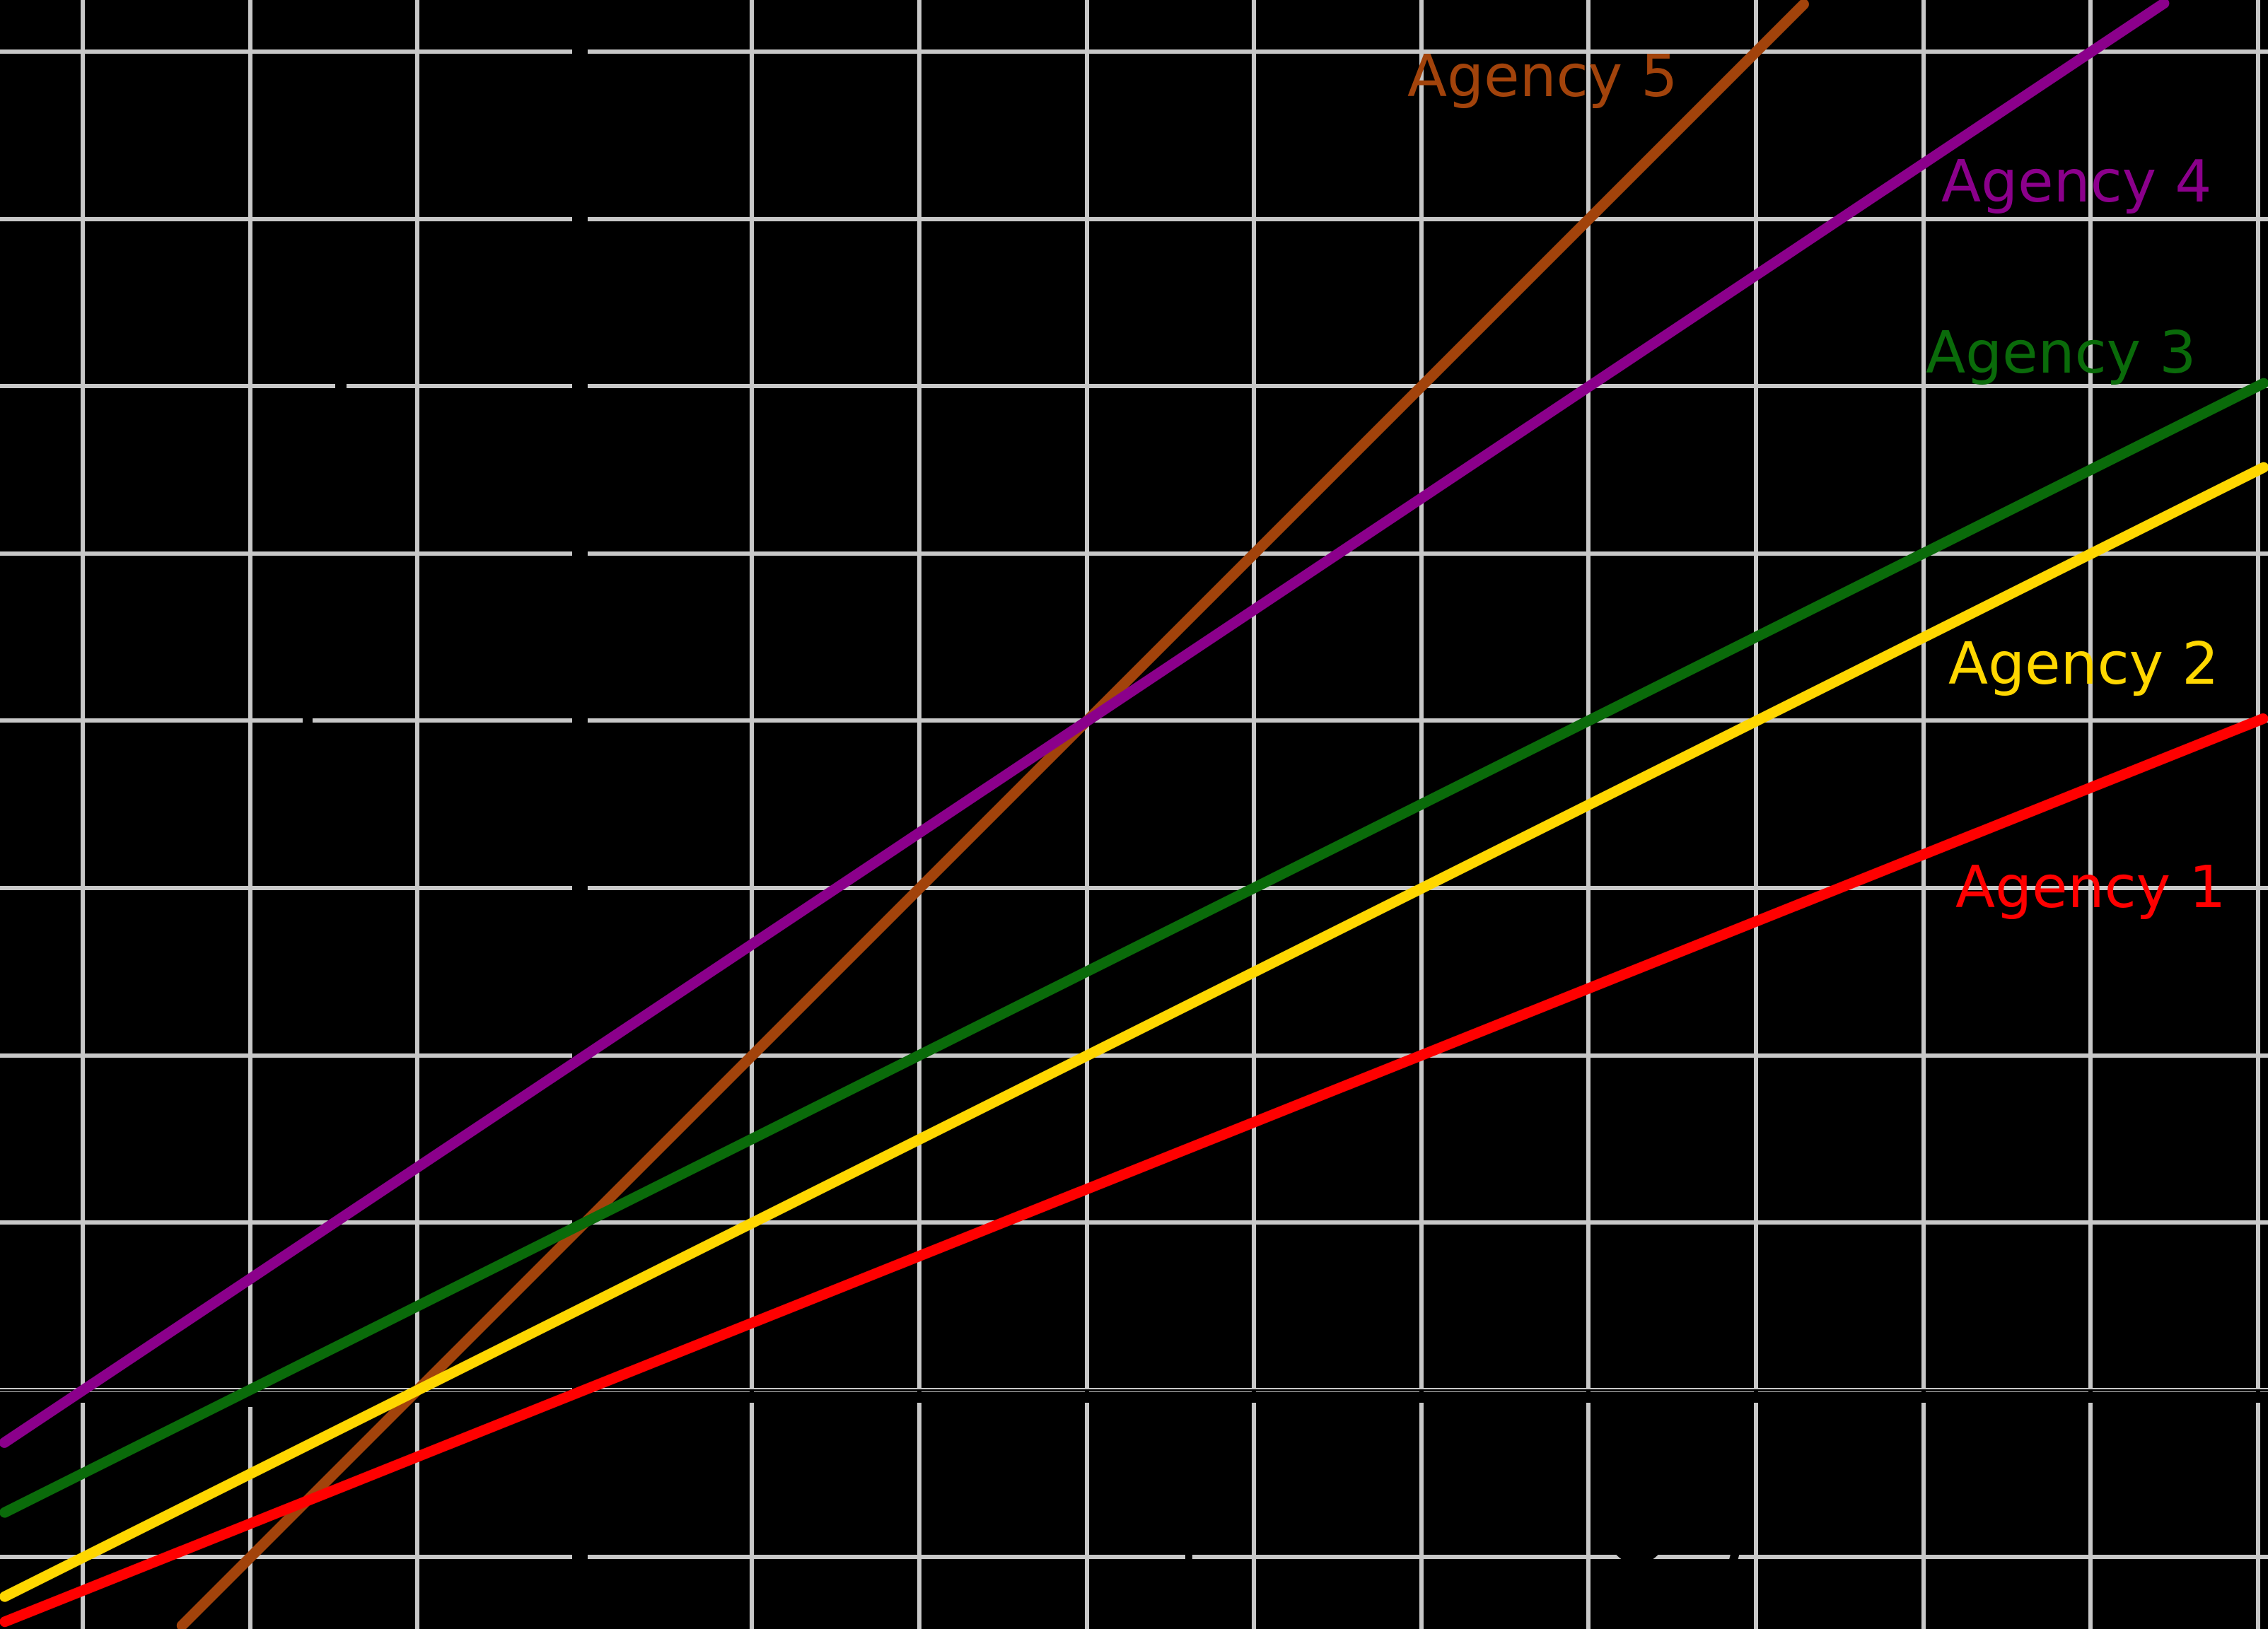 Image resolution: width=2268 pixels, height=1629 pixels. I want to click on series-label-agency-1: Agency 1, so click(2090, 887).